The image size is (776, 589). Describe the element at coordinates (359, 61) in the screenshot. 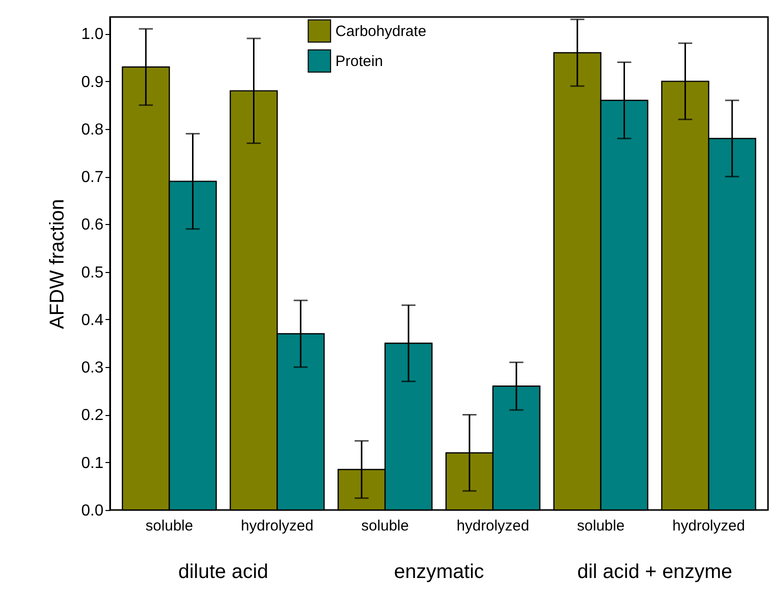

I see `legend-label: Protein` at that location.